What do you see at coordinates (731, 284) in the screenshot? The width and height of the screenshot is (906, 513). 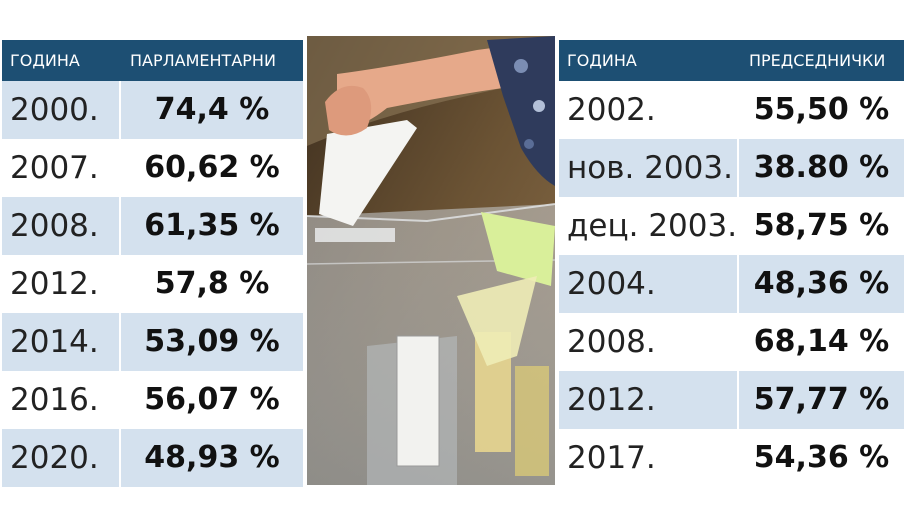 I see `table-row: 2004. 48,36 %` at bounding box center [731, 284].